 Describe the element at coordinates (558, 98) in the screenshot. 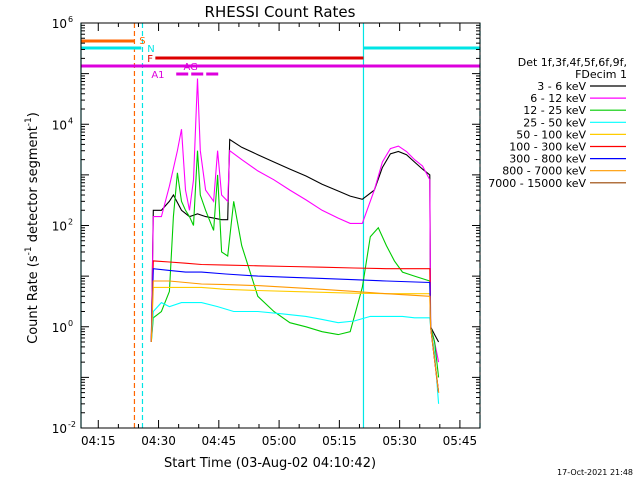

I see `legend-entry-1: 6 - 12 keV` at that location.